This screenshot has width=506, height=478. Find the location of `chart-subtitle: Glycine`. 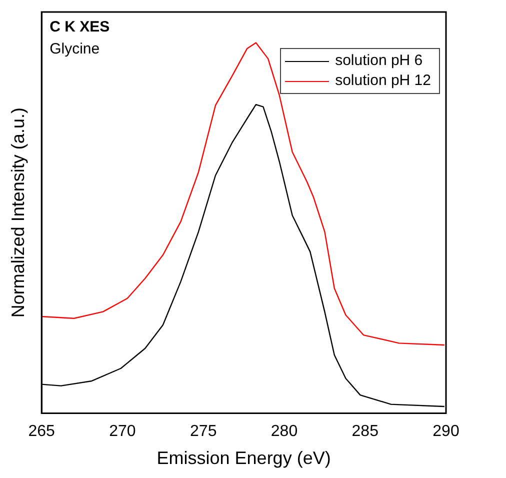

chart-subtitle: Glycine is located at coordinates (75, 49).